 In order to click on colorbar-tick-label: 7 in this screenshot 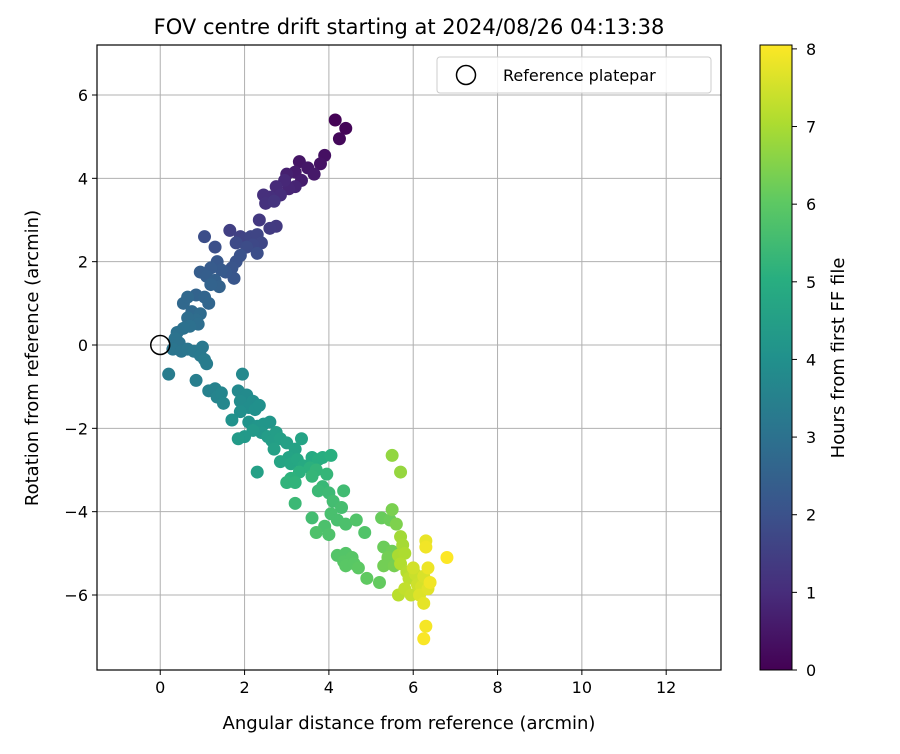, I will do `click(811, 127)`.